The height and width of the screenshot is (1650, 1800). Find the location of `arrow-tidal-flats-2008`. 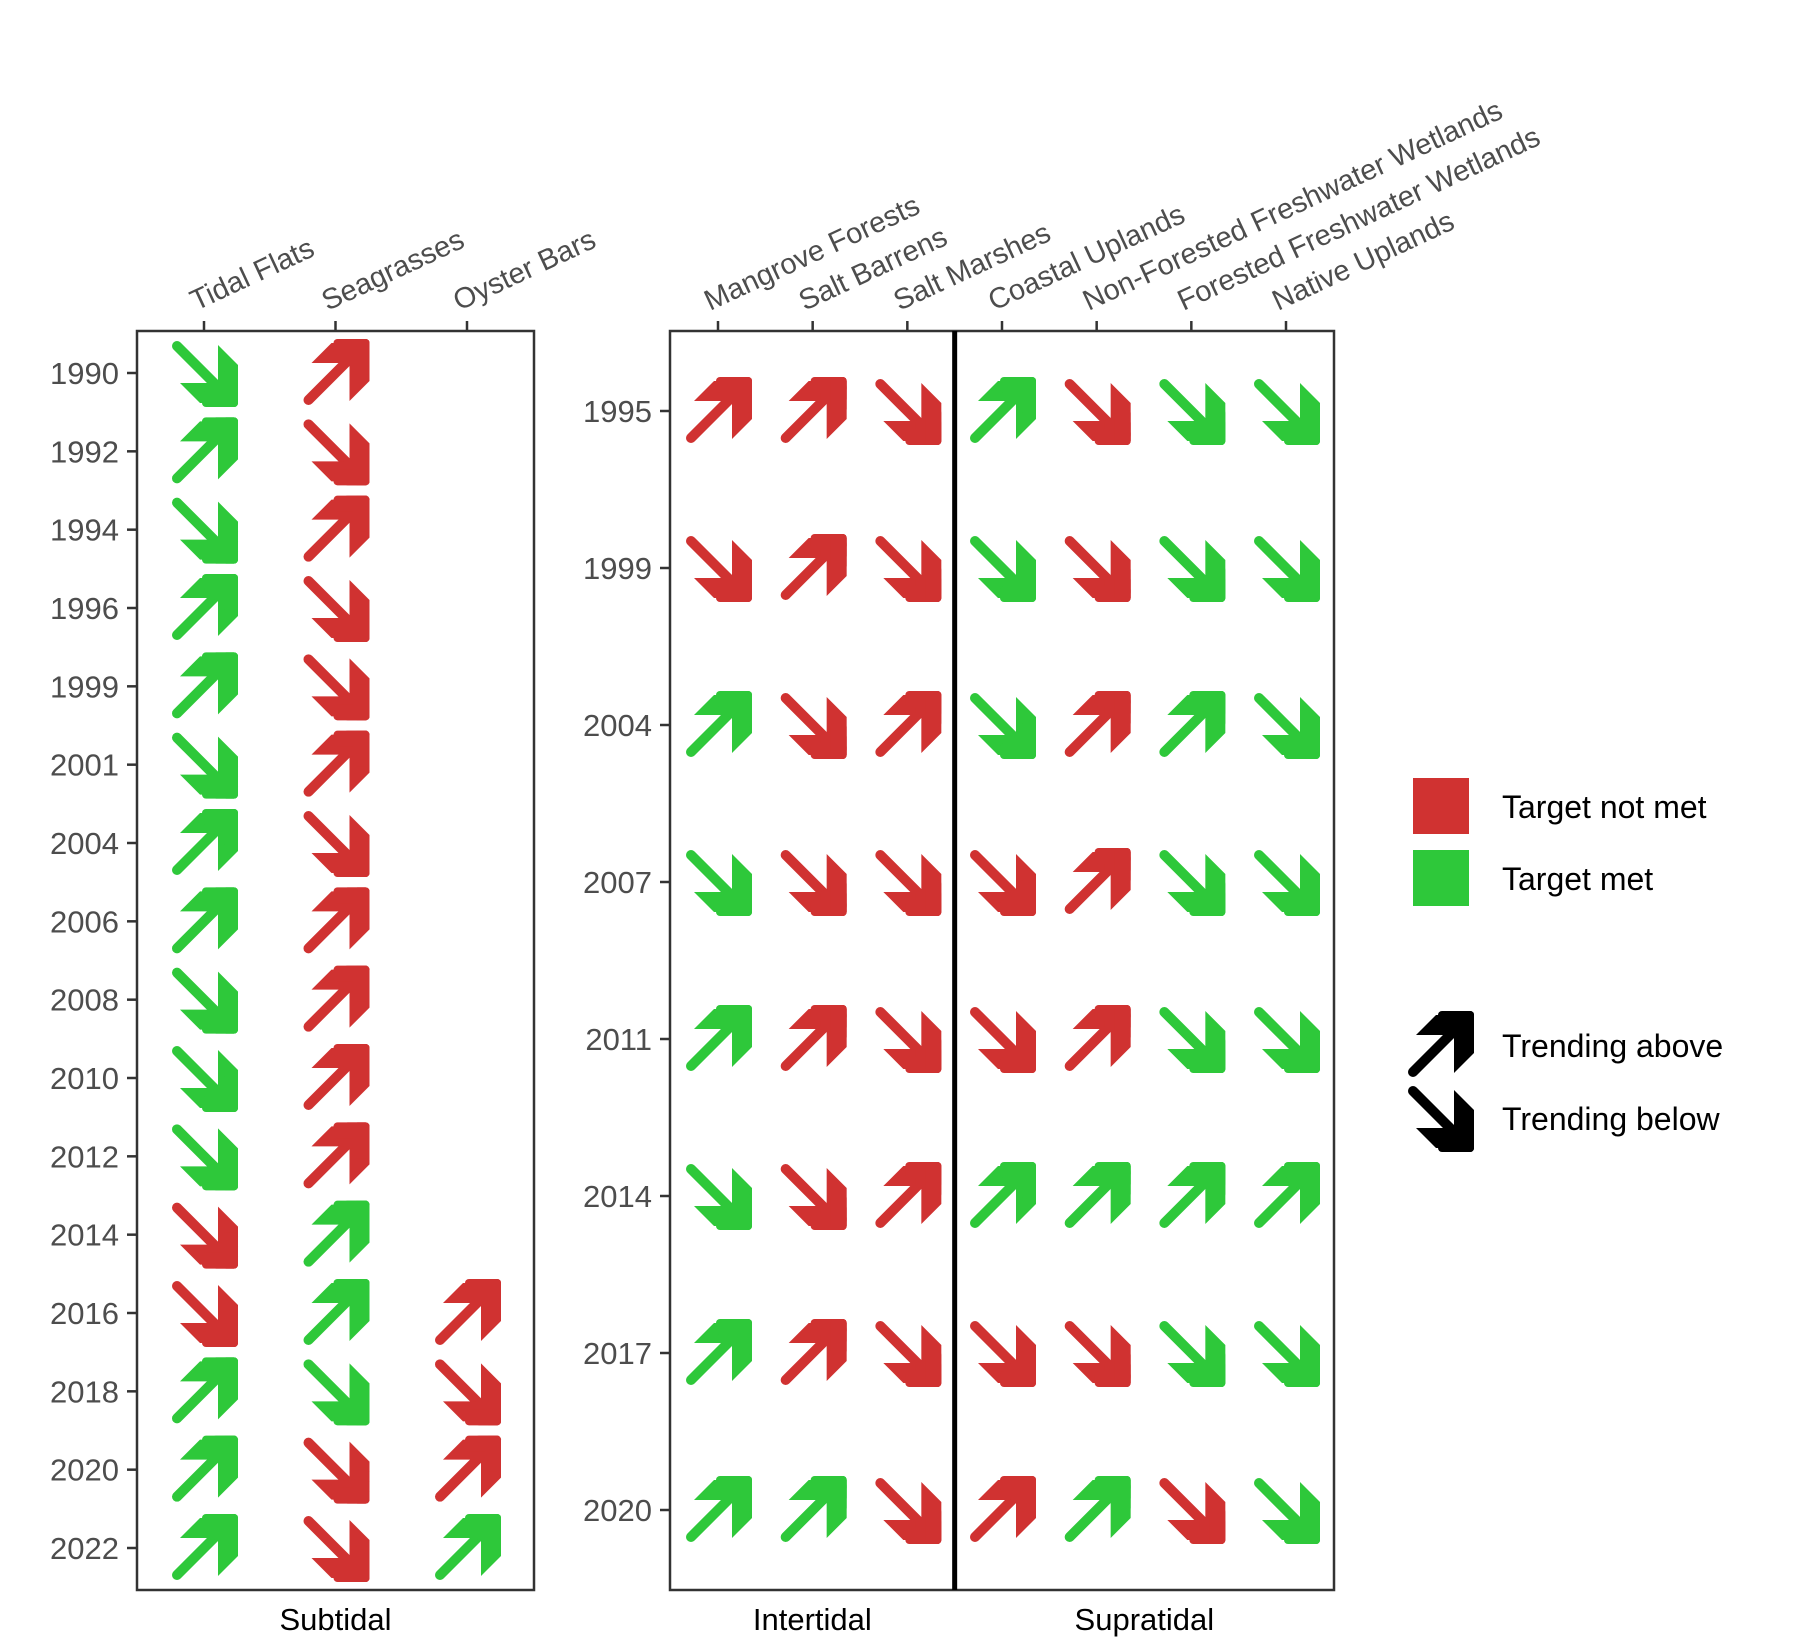

arrow-tidal-flats-2008 is located at coordinates (205, 1000).